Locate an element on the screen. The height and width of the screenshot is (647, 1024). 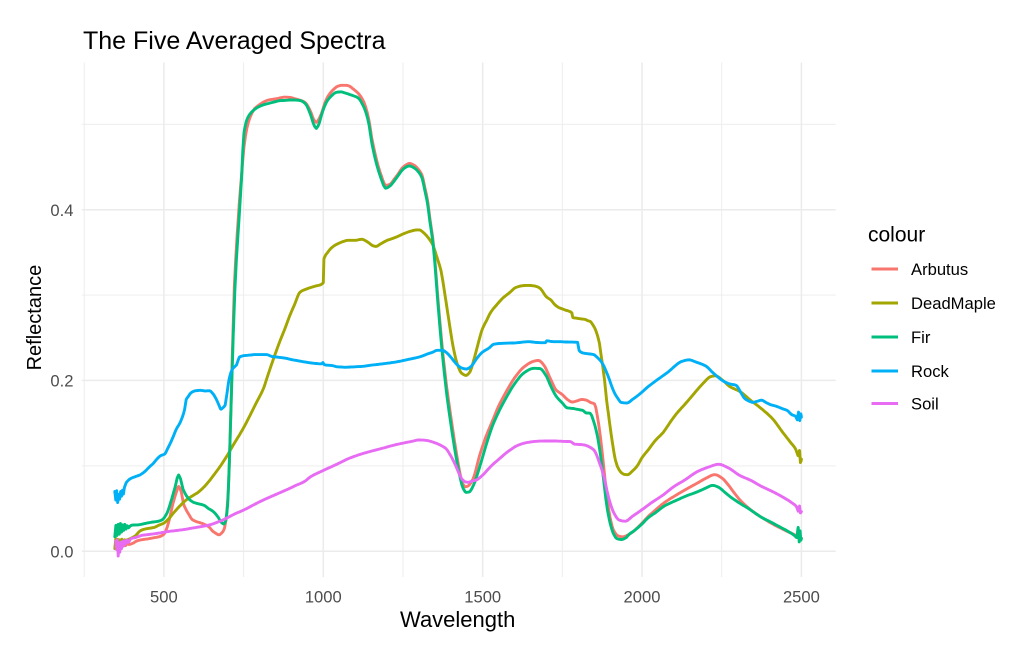
svg-text: colour is located at coordinates (896, 235).